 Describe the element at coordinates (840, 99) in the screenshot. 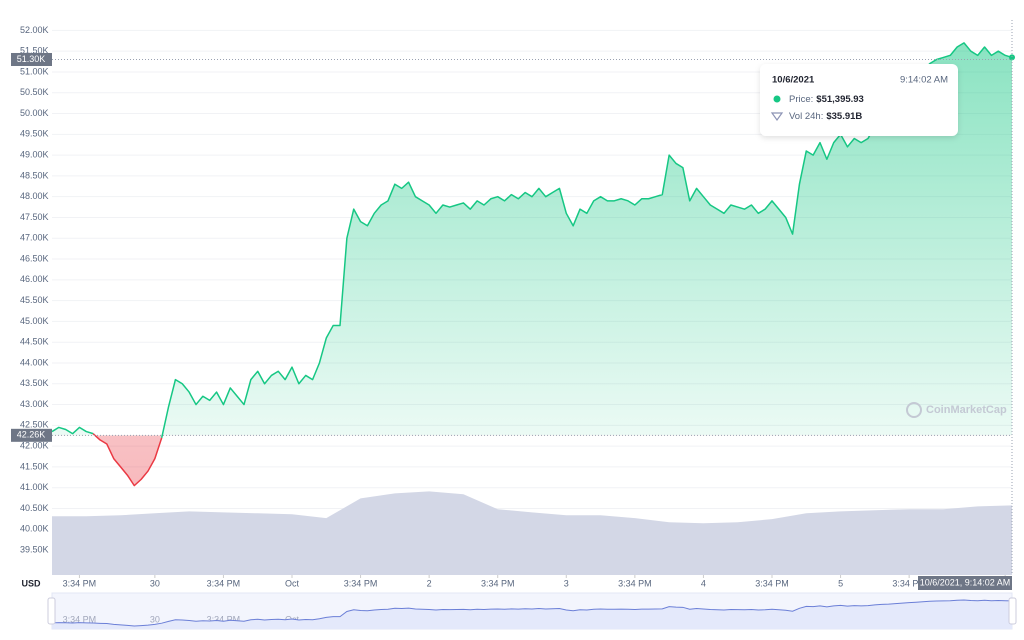

I see `price-value: $51,395.93` at that location.